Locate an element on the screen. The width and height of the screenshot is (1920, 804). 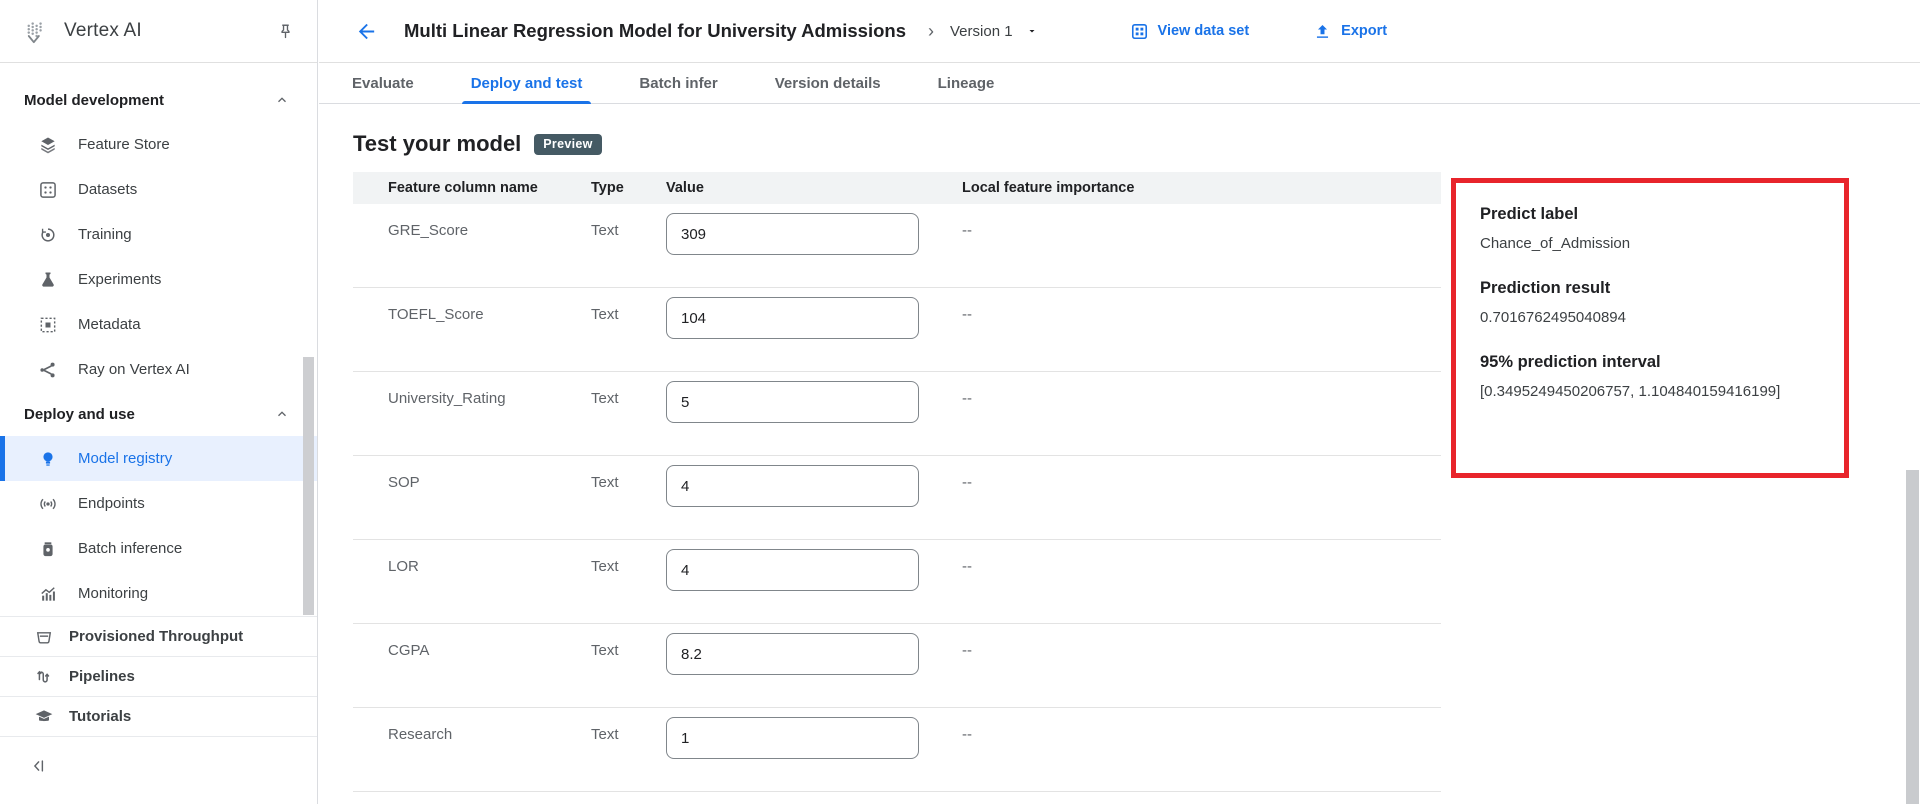
version-selector: Version 1 is located at coordinates (994, 31).